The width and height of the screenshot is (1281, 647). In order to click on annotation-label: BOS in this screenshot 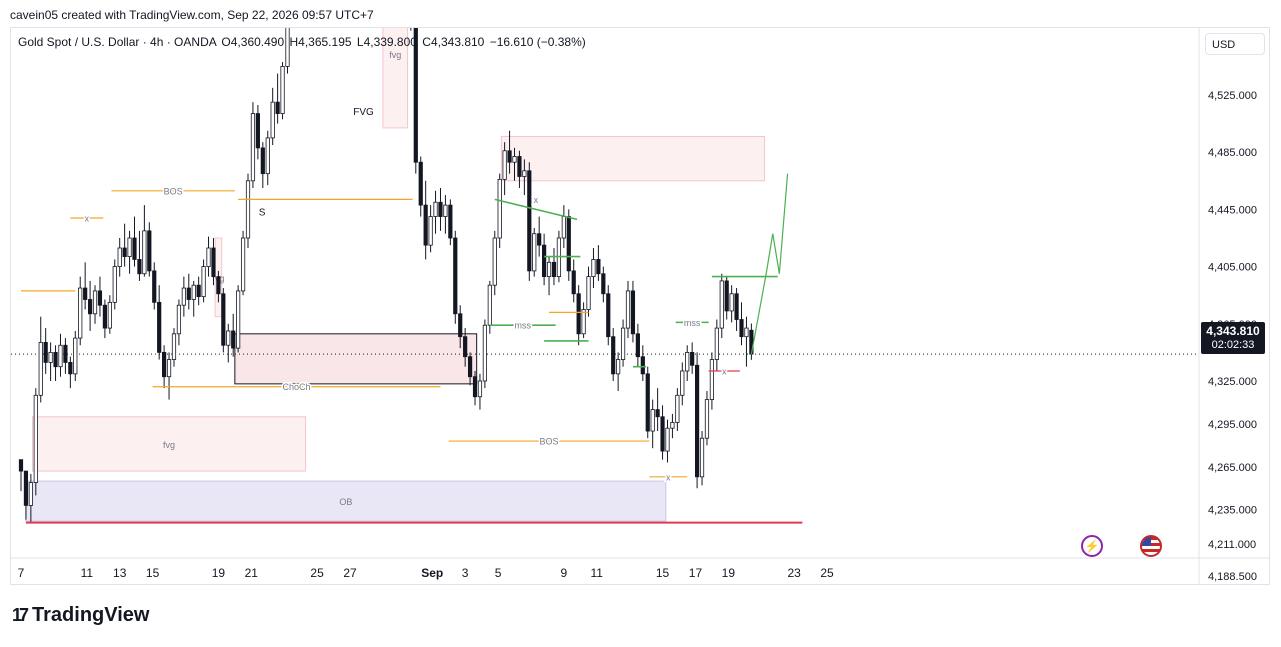, I will do `click(549, 442)`.